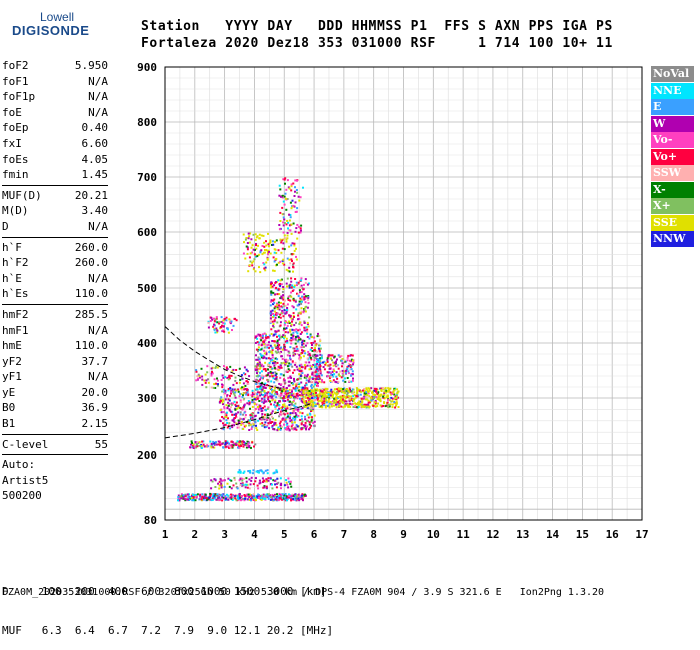 Image resolution: width=700 pixels, height=650 pixels. I want to click on param-value: 1.45, so click(95, 175).